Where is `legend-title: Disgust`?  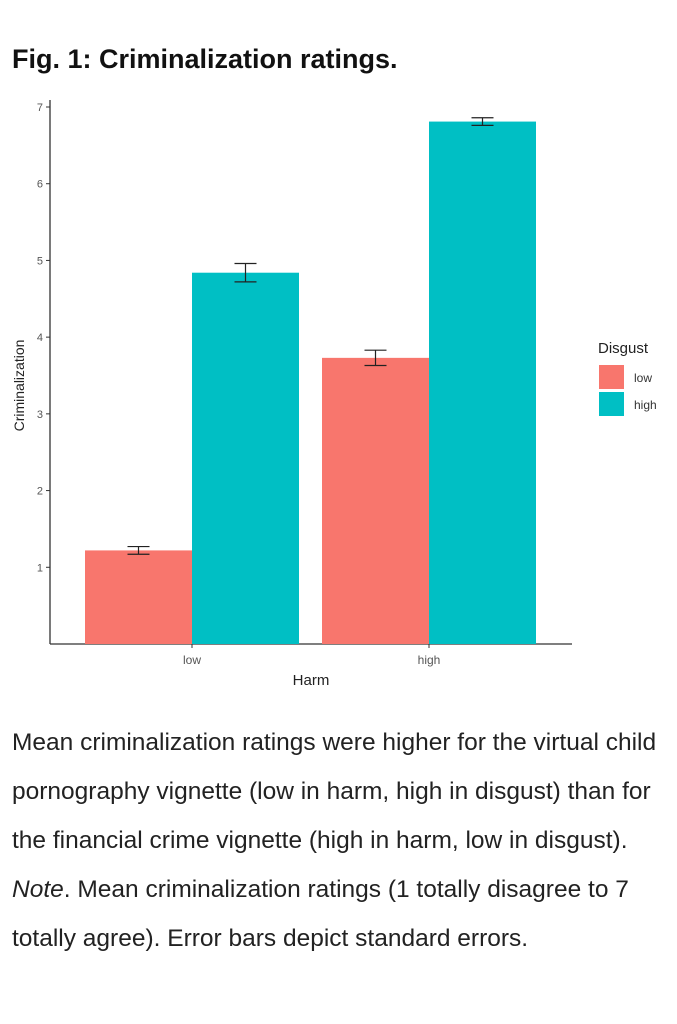
legend-title: Disgust is located at coordinates (623, 348).